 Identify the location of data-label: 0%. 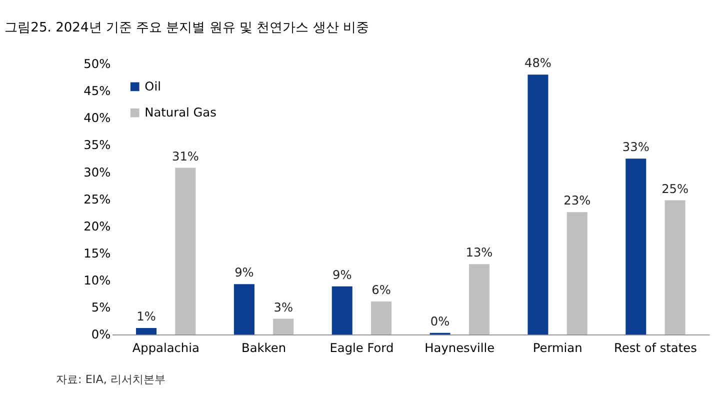
(440, 321).